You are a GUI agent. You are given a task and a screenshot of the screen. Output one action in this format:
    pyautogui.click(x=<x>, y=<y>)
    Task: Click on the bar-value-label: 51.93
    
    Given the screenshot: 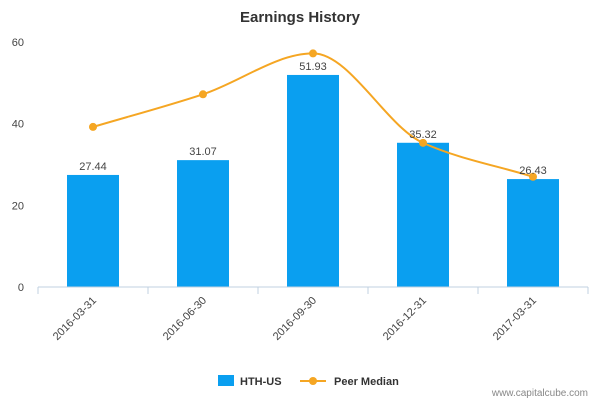 What is the action you would take?
    pyautogui.click(x=313, y=67)
    